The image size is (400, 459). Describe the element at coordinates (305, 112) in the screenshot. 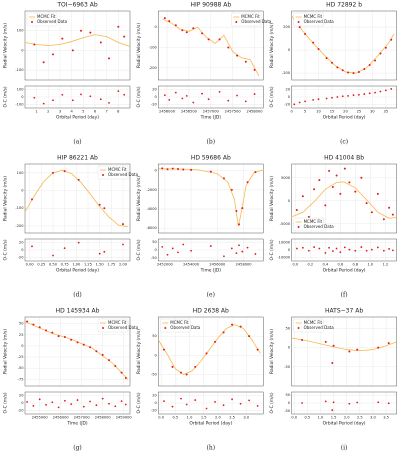

I see `x-tick-label: 5` at that location.